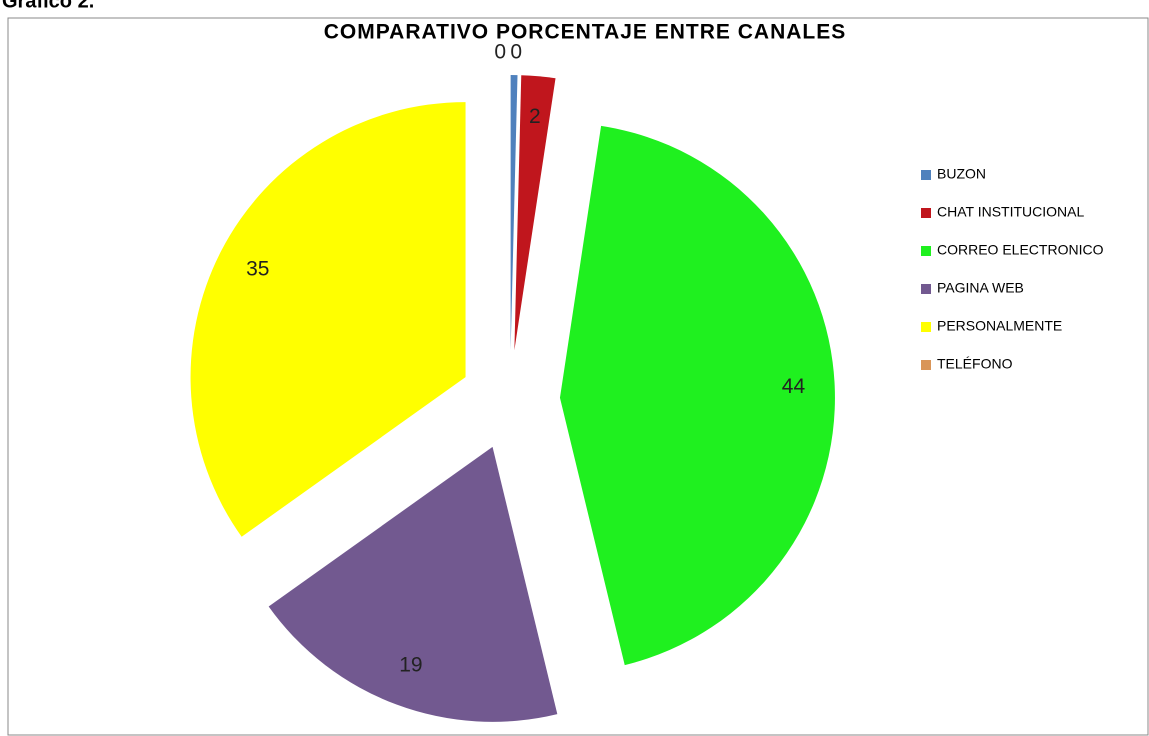  What do you see at coordinates (794, 386) in the screenshot?
I see `data-label: 44` at bounding box center [794, 386].